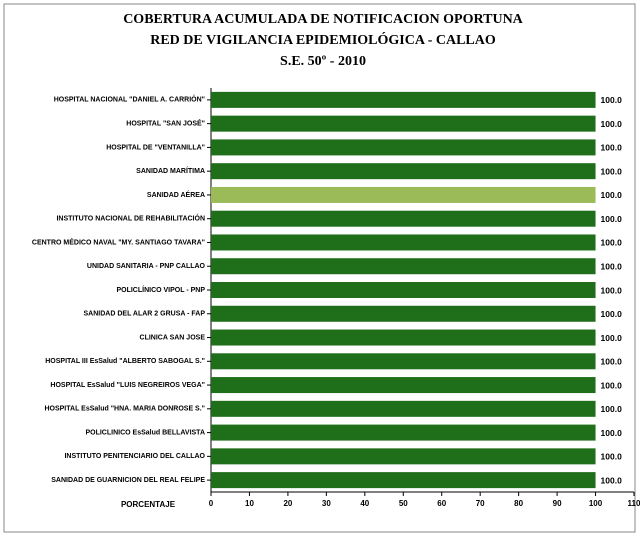  I want to click on y-tick-label: SANIDAD DEL ALAR 2 GRUSA - FAP, so click(145, 314).